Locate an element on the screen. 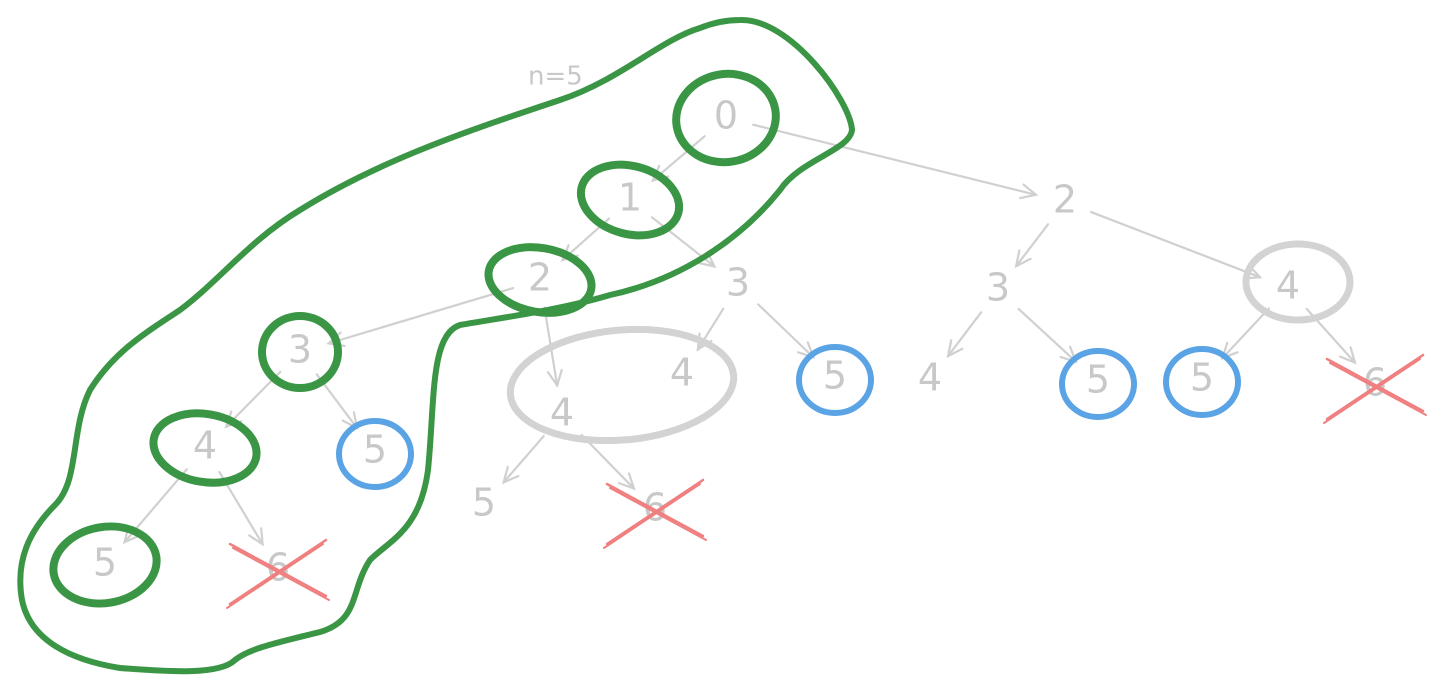 The image size is (1451, 693). diagram-title: n=5 is located at coordinates (555, 77).